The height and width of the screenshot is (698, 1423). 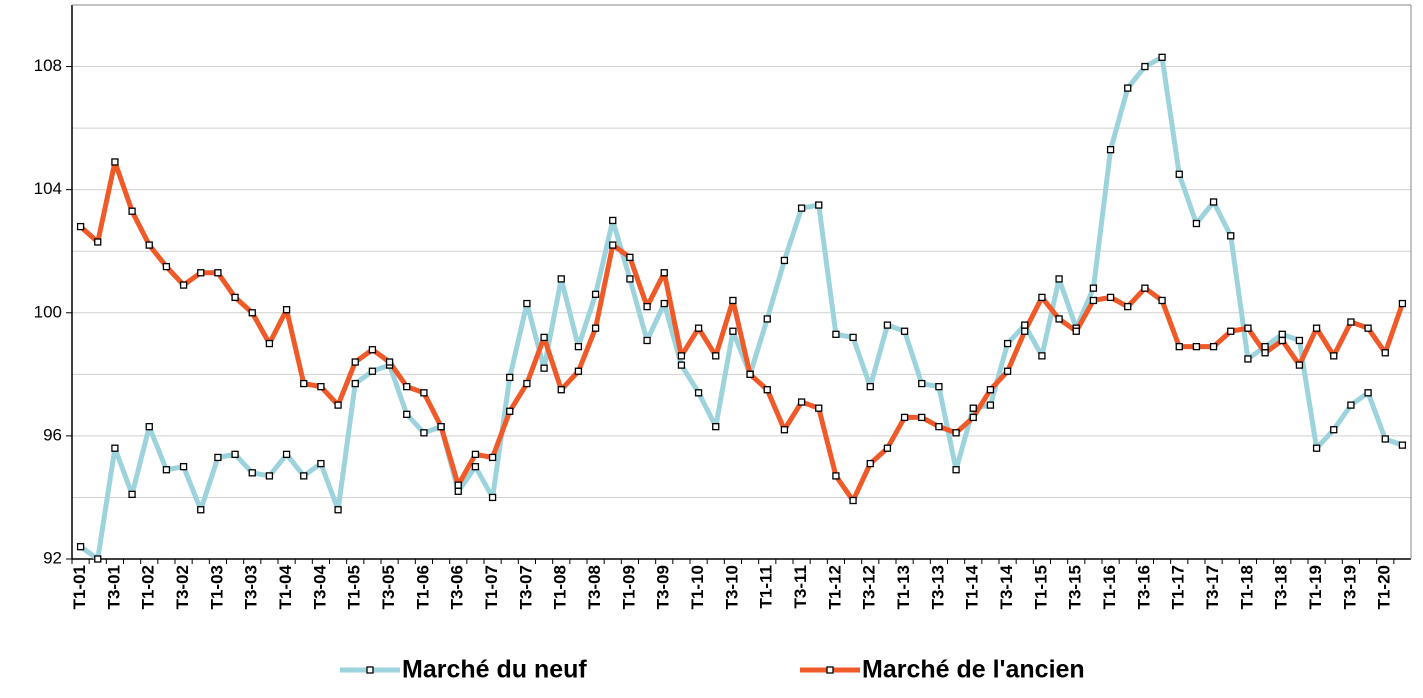 What do you see at coordinates (148, 587) in the screenshot?
I see `x-tick-label: T1-02` at bounding box center [148, 587].